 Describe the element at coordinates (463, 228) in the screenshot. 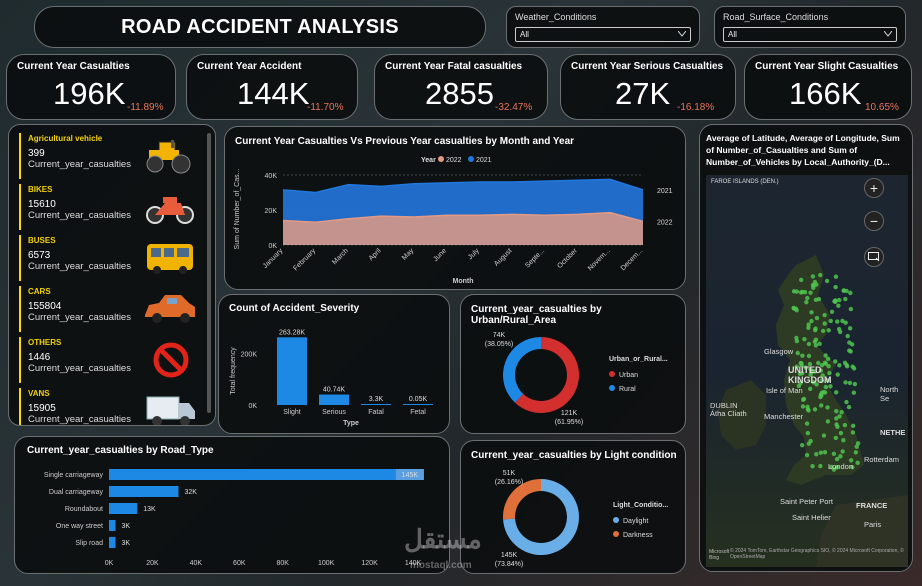

I see `area-series-2022` at that location.